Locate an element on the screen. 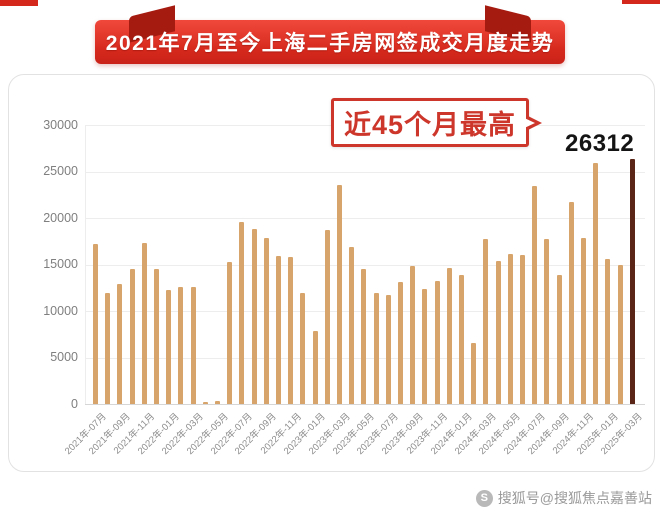 The height and width of the screenshot is (515, 660). y-tick-label: 10000 is located at coordinates (60, 310).